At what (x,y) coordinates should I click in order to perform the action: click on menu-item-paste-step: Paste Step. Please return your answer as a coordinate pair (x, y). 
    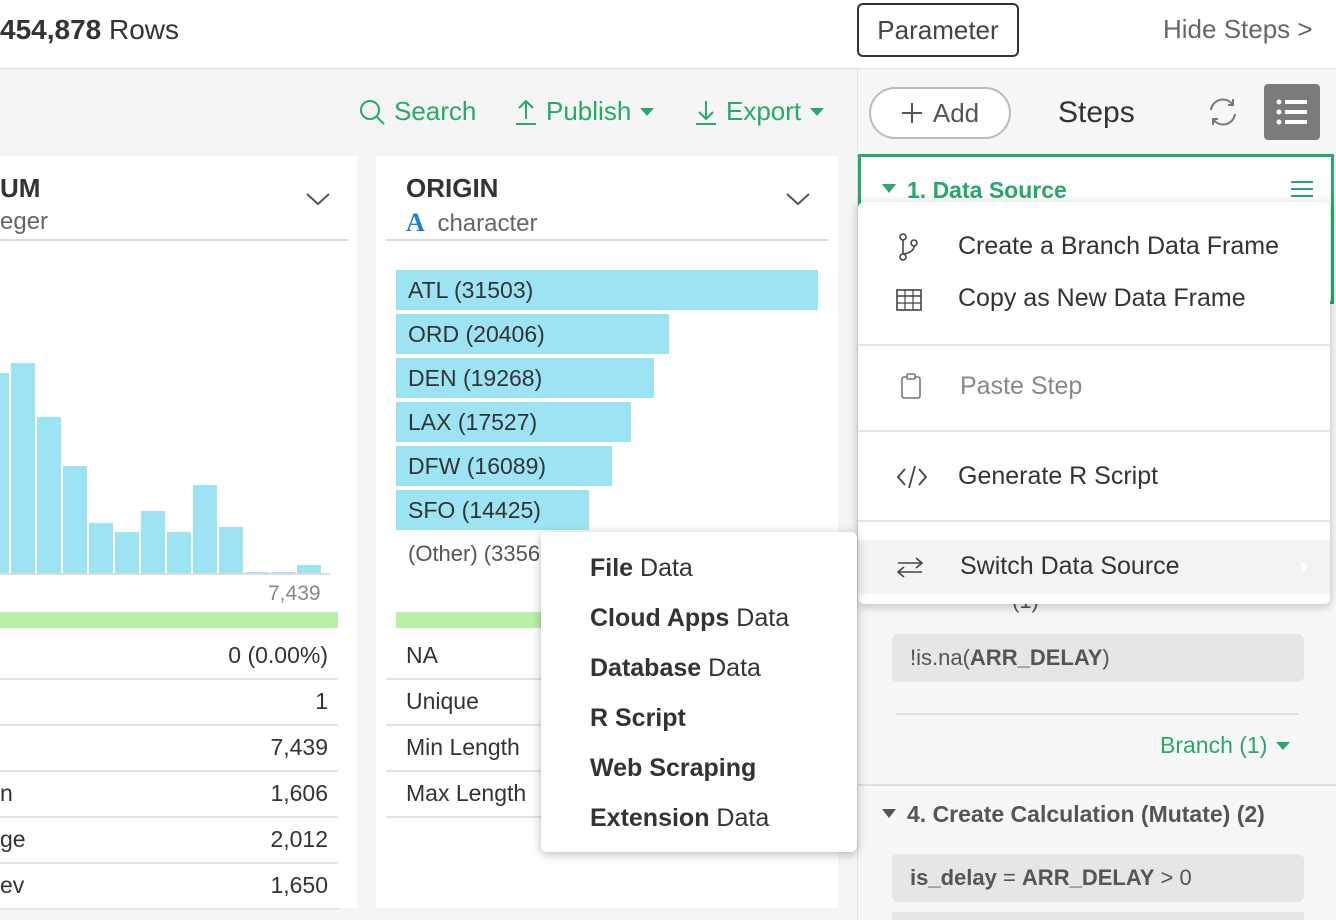
    Looking at the image, I should click on (1094, 389).